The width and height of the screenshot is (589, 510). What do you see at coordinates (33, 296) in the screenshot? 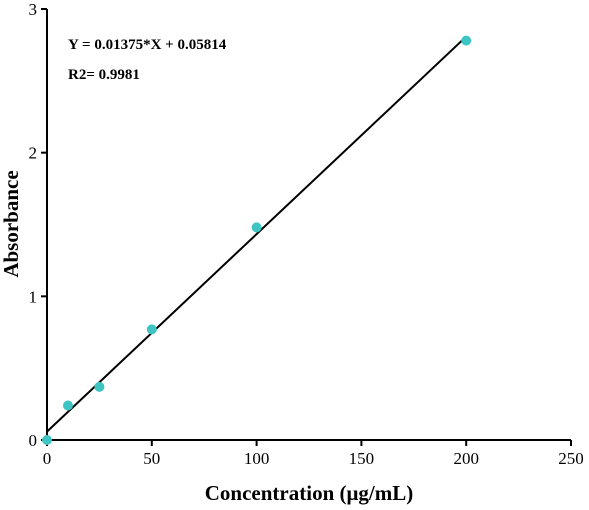
I see `y-tick-label: 1` at bounding box center [33, 296].